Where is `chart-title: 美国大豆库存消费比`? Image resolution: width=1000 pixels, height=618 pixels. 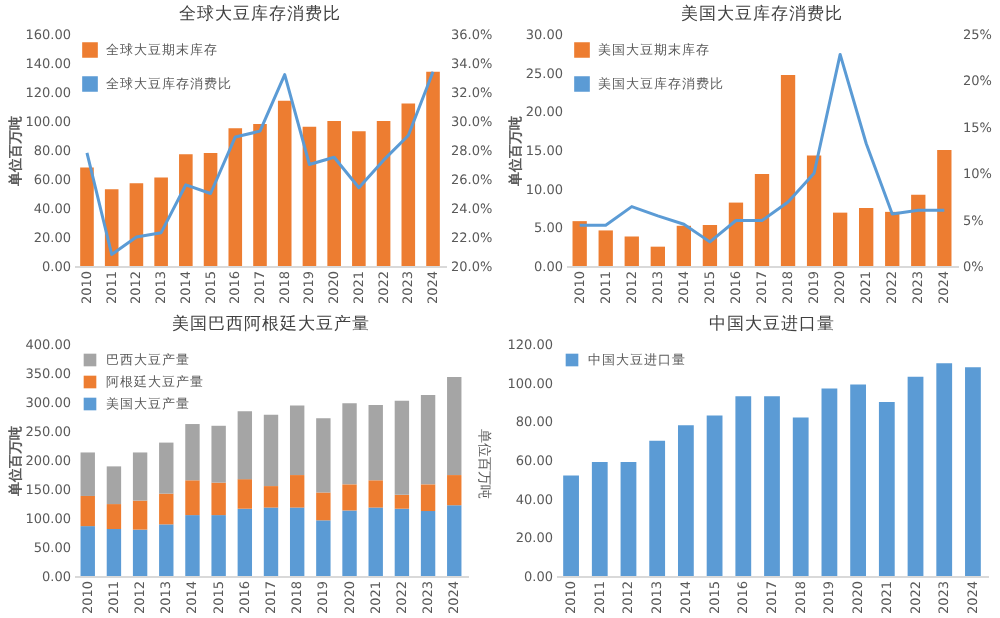
chart-title: 美国大豆库存消费比 is located at coordinates (762, 14).